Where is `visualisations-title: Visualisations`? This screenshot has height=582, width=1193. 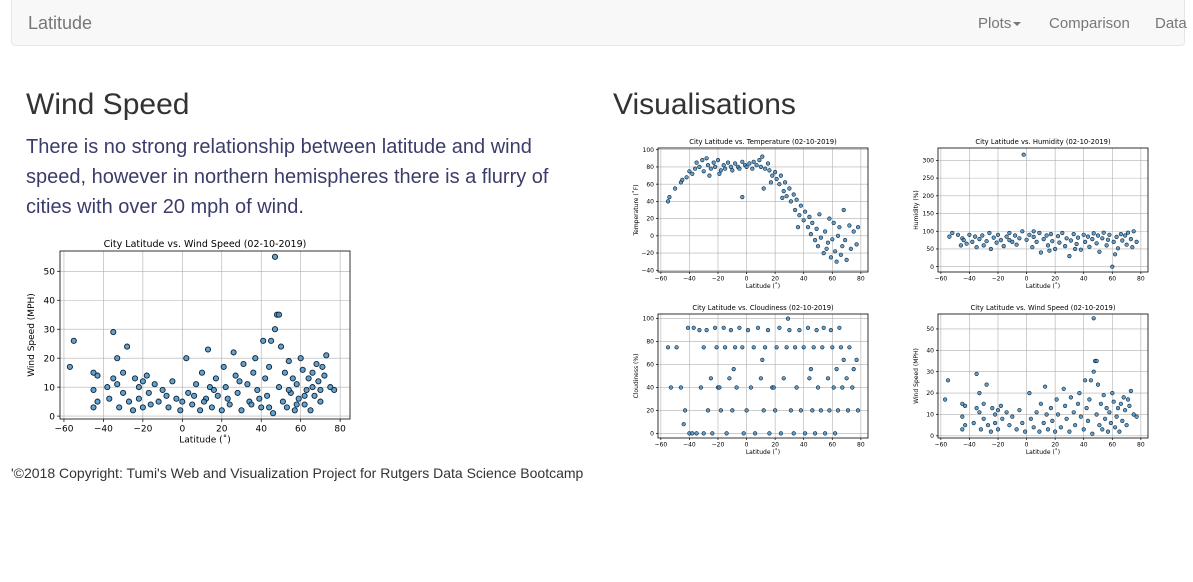 visualisations-title: Visualisations is located at coordinates (704, 104).